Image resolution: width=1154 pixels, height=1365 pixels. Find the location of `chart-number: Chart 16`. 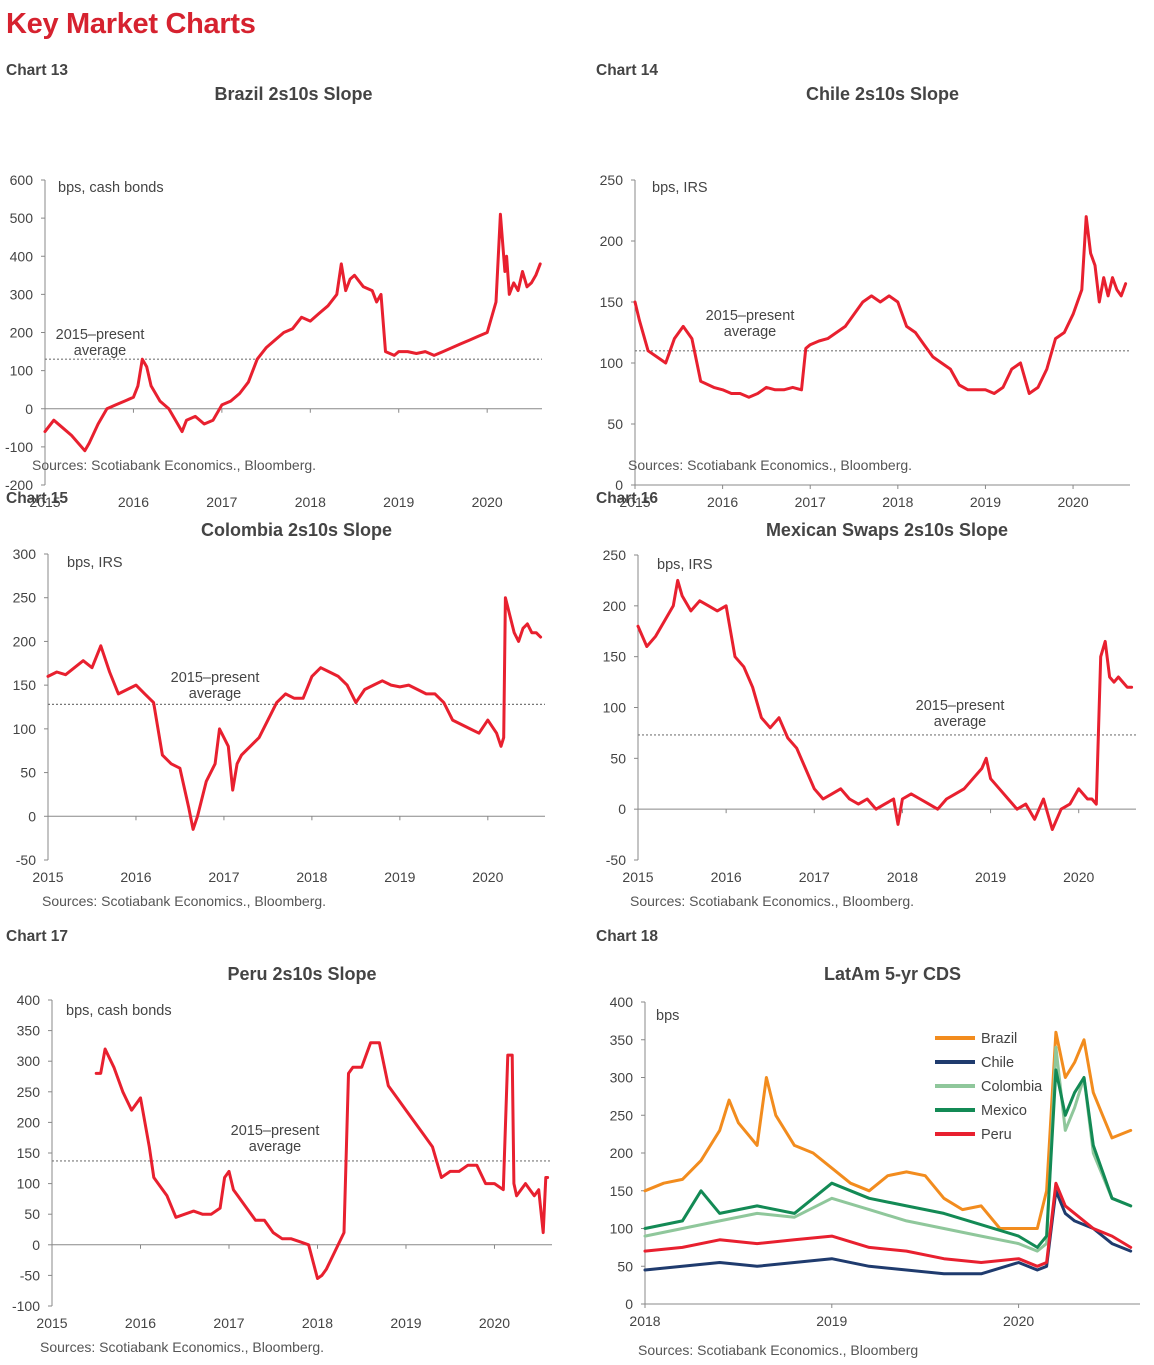

chart-number: Chart 16 is located at coordinates (627, 498).